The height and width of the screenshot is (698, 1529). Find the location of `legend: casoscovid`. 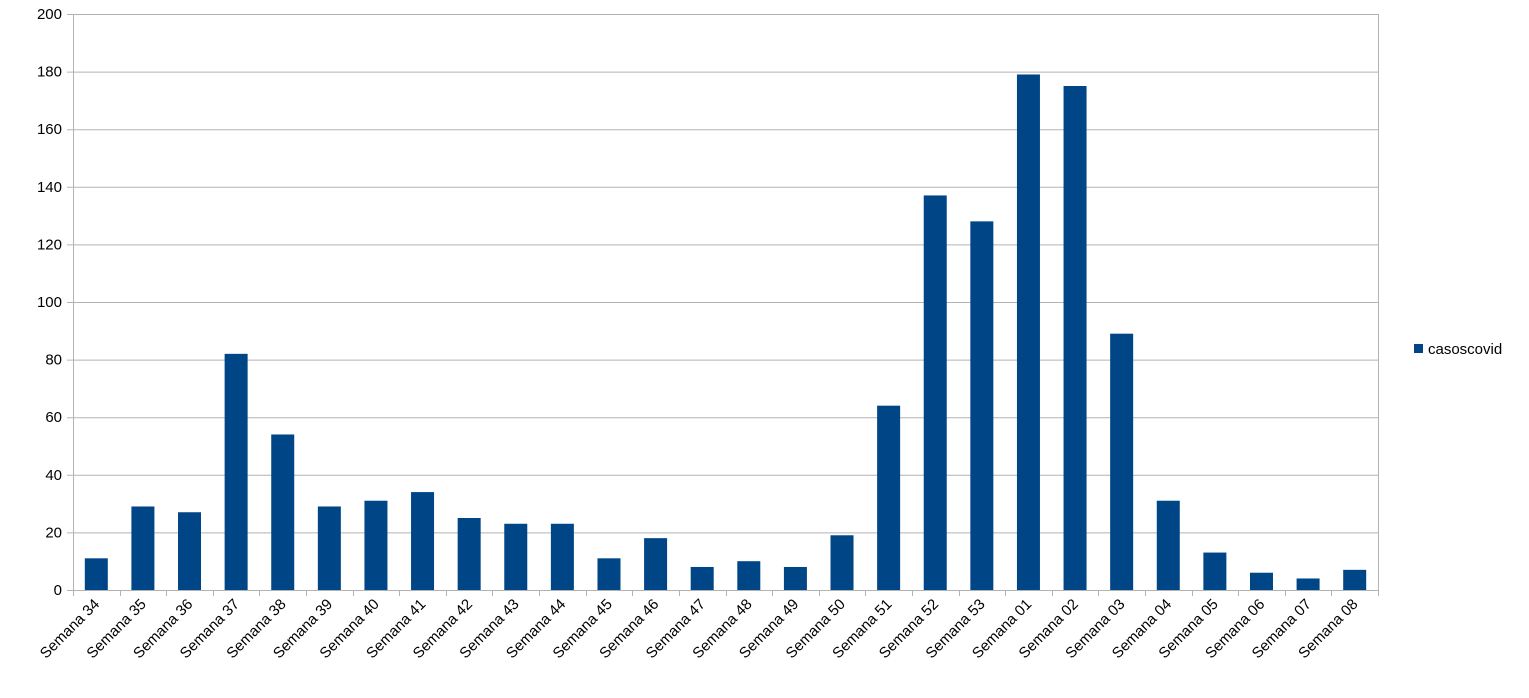

legend: casoscovid is located at coordinates (1458, 349).